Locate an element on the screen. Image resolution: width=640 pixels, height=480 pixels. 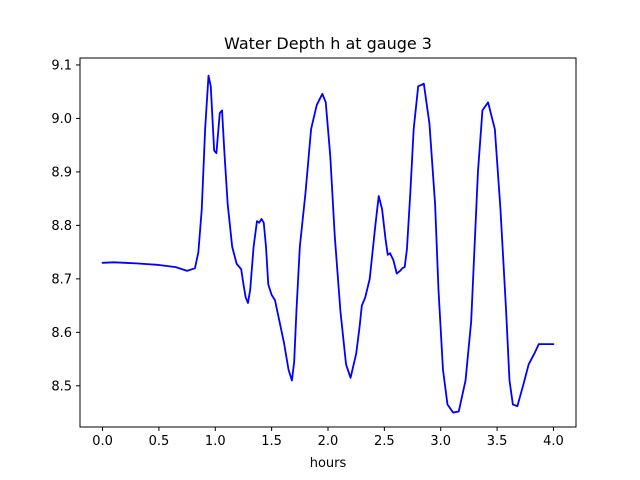
x-tick-label: 4.0 is located at coordinates (553, 441).